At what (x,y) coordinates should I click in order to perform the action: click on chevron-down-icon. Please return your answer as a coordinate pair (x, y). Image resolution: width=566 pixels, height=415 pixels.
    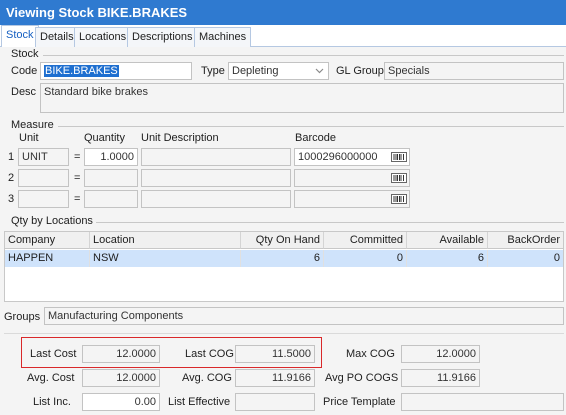
    Looking at the image, I should click on (319, 72).